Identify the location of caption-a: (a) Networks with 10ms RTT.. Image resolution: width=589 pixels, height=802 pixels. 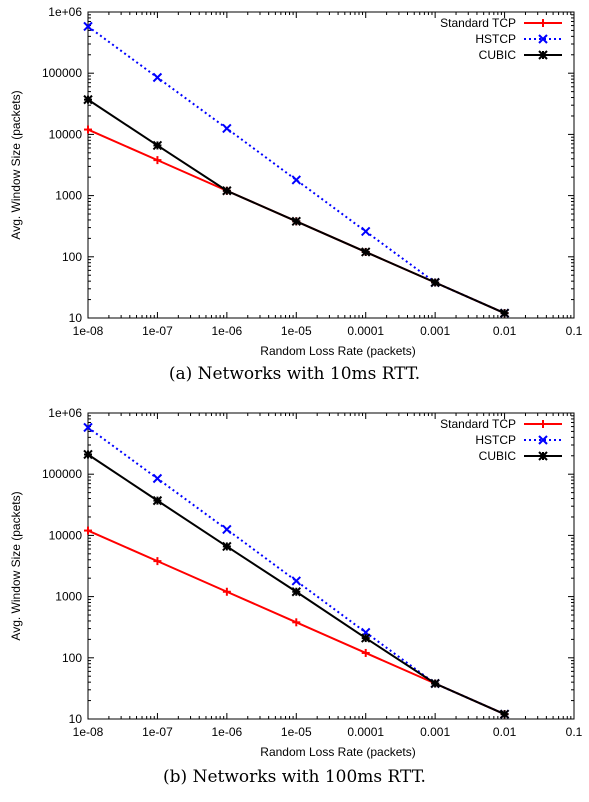
(294, 374).